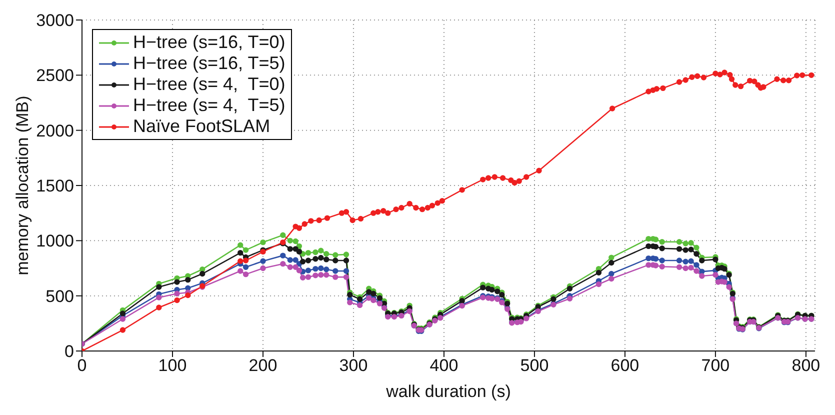 The height and width of the screenshot is (415, 835). Describe the element at coordinates (22, 186) in the screenshot. I see `y-axis-title: memory allocation (MB)` at that location.